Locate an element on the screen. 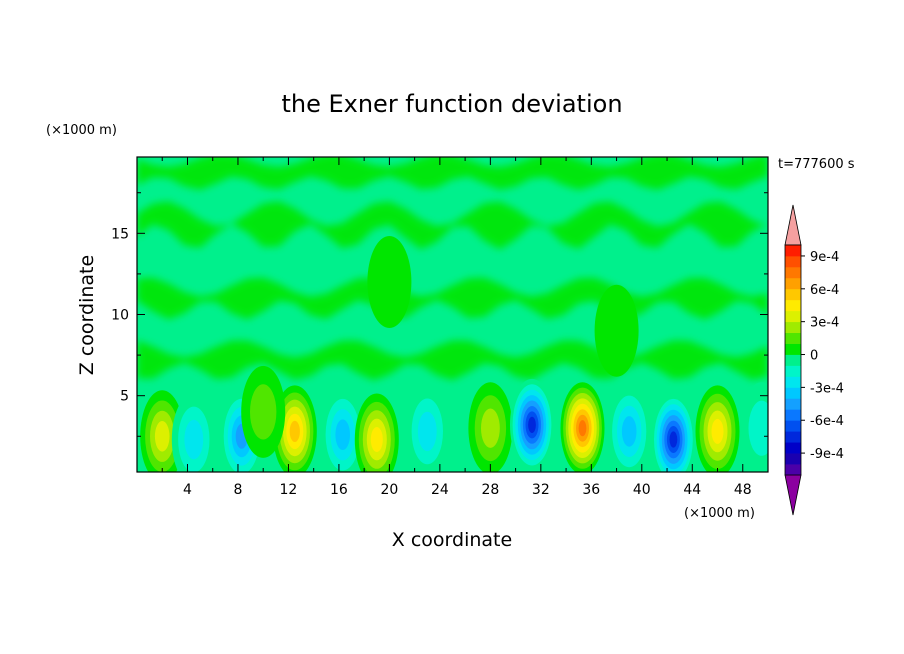  x-tick-label: 4 is located at coordinates (187, 490).